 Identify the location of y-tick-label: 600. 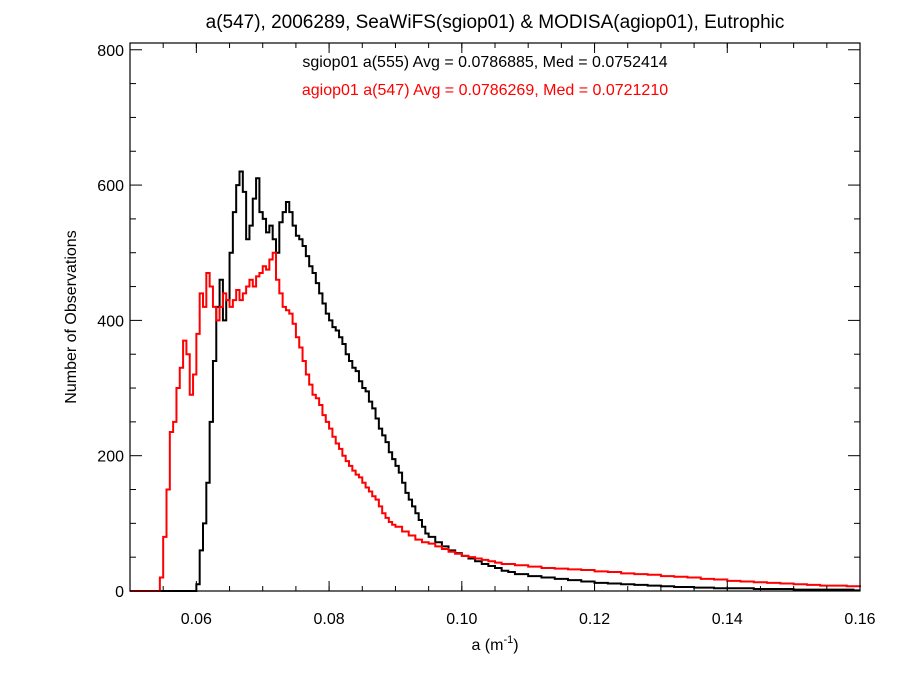
(110, 186).